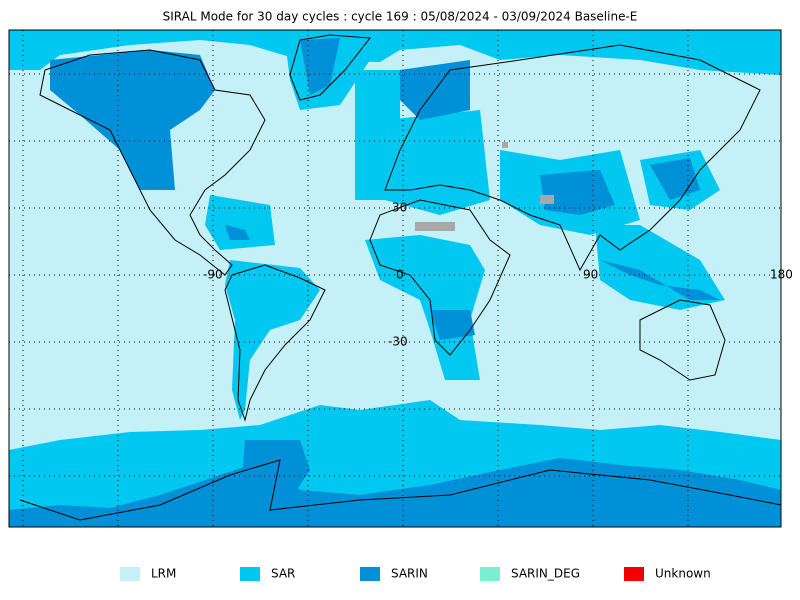 This screenshot has width=800, height=600. What do you see at coordinates (399, 208) in the screenshot?
I see `lat-label: 30` at bounding box center [399, 208].